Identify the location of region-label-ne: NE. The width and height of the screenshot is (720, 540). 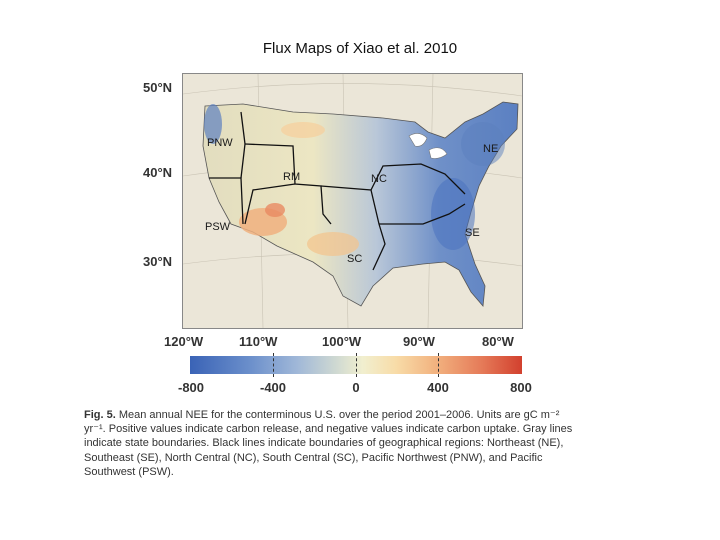
(490, 149).